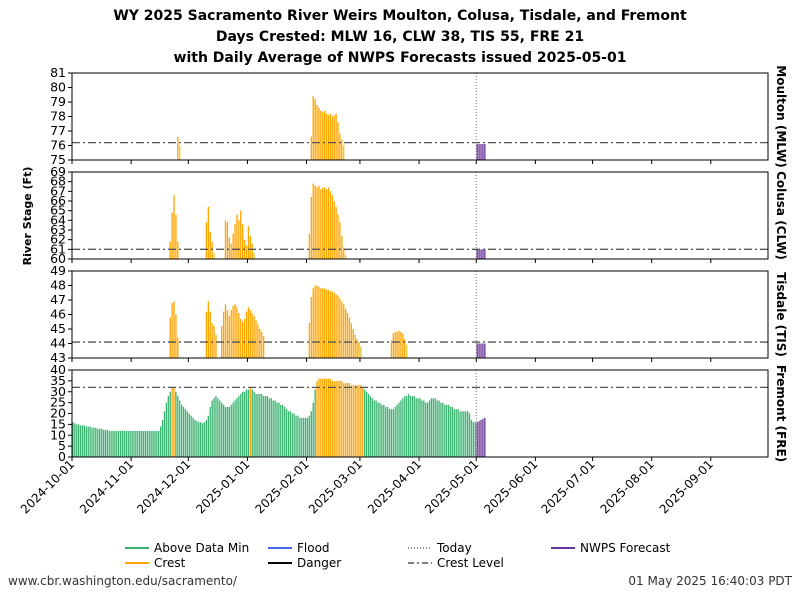 Image resolution: width=800 pixels, height=600 pixels. Describe the element at coordinates (58, 171) in the screenshot. I see `ytick-label-1-69: 69` at that location.